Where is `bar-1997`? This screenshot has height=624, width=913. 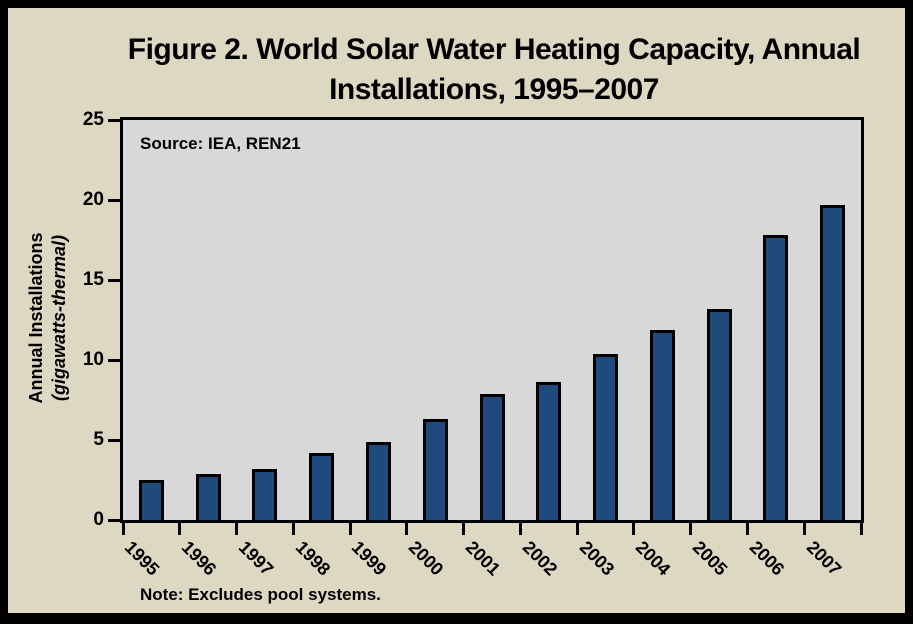 bar-1997 is located at coordinates (265, 494).